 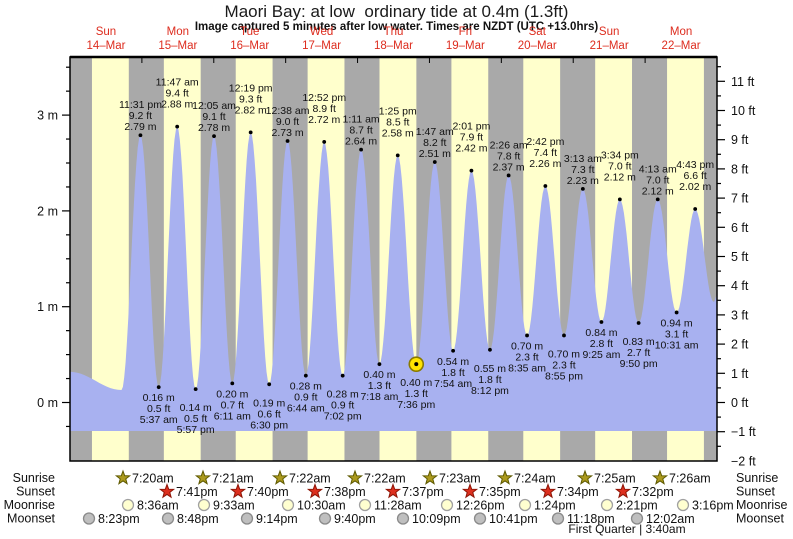 What do you see at coordinates (288, 111) in the screenshot?
I see `svg-text: 12:38 am` at bounding box center [288, 111].